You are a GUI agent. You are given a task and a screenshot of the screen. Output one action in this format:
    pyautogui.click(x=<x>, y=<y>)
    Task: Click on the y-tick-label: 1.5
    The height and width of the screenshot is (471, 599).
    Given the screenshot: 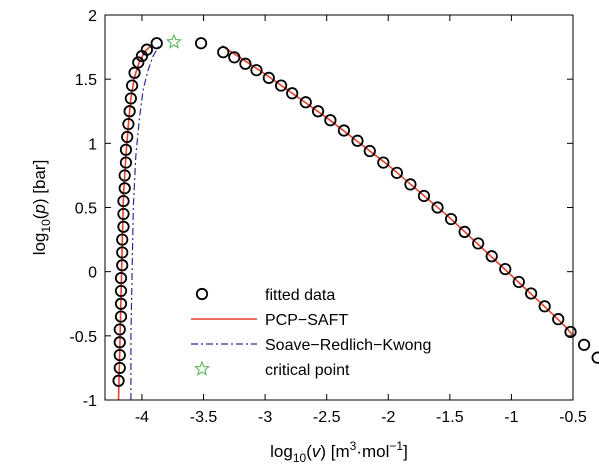 What is the action you would take?
    pyautogui.click(x=86, y=80)
    